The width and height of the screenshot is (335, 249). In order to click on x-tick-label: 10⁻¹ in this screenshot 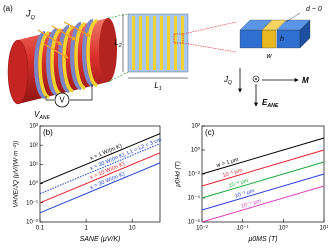, I will do `click(243, 229)`.